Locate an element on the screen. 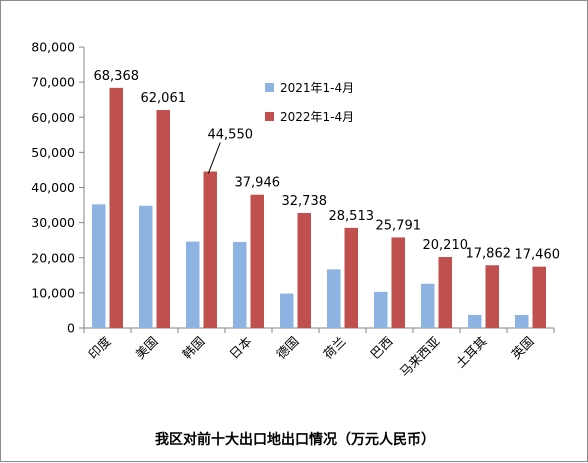  category-label-0: 印度 is located at coordinates (99, 347).